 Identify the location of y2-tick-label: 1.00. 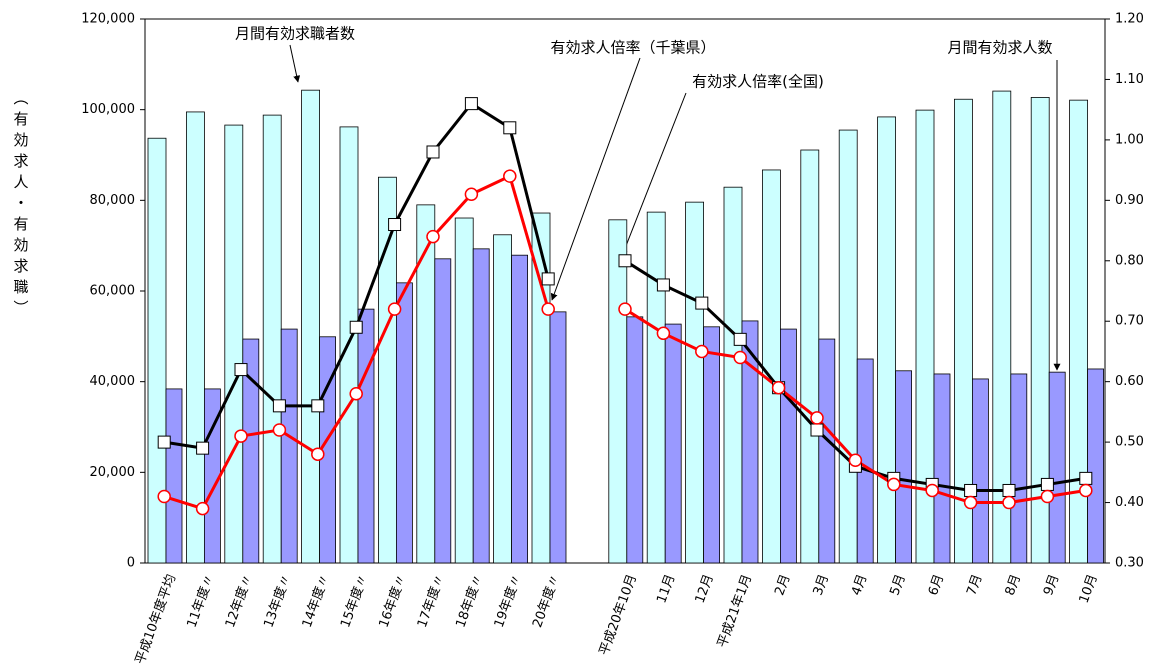
(1129, 139).